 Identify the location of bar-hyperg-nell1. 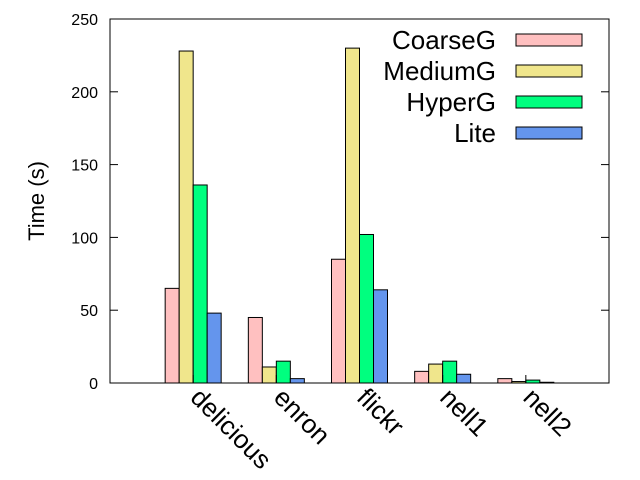
(450, 372).